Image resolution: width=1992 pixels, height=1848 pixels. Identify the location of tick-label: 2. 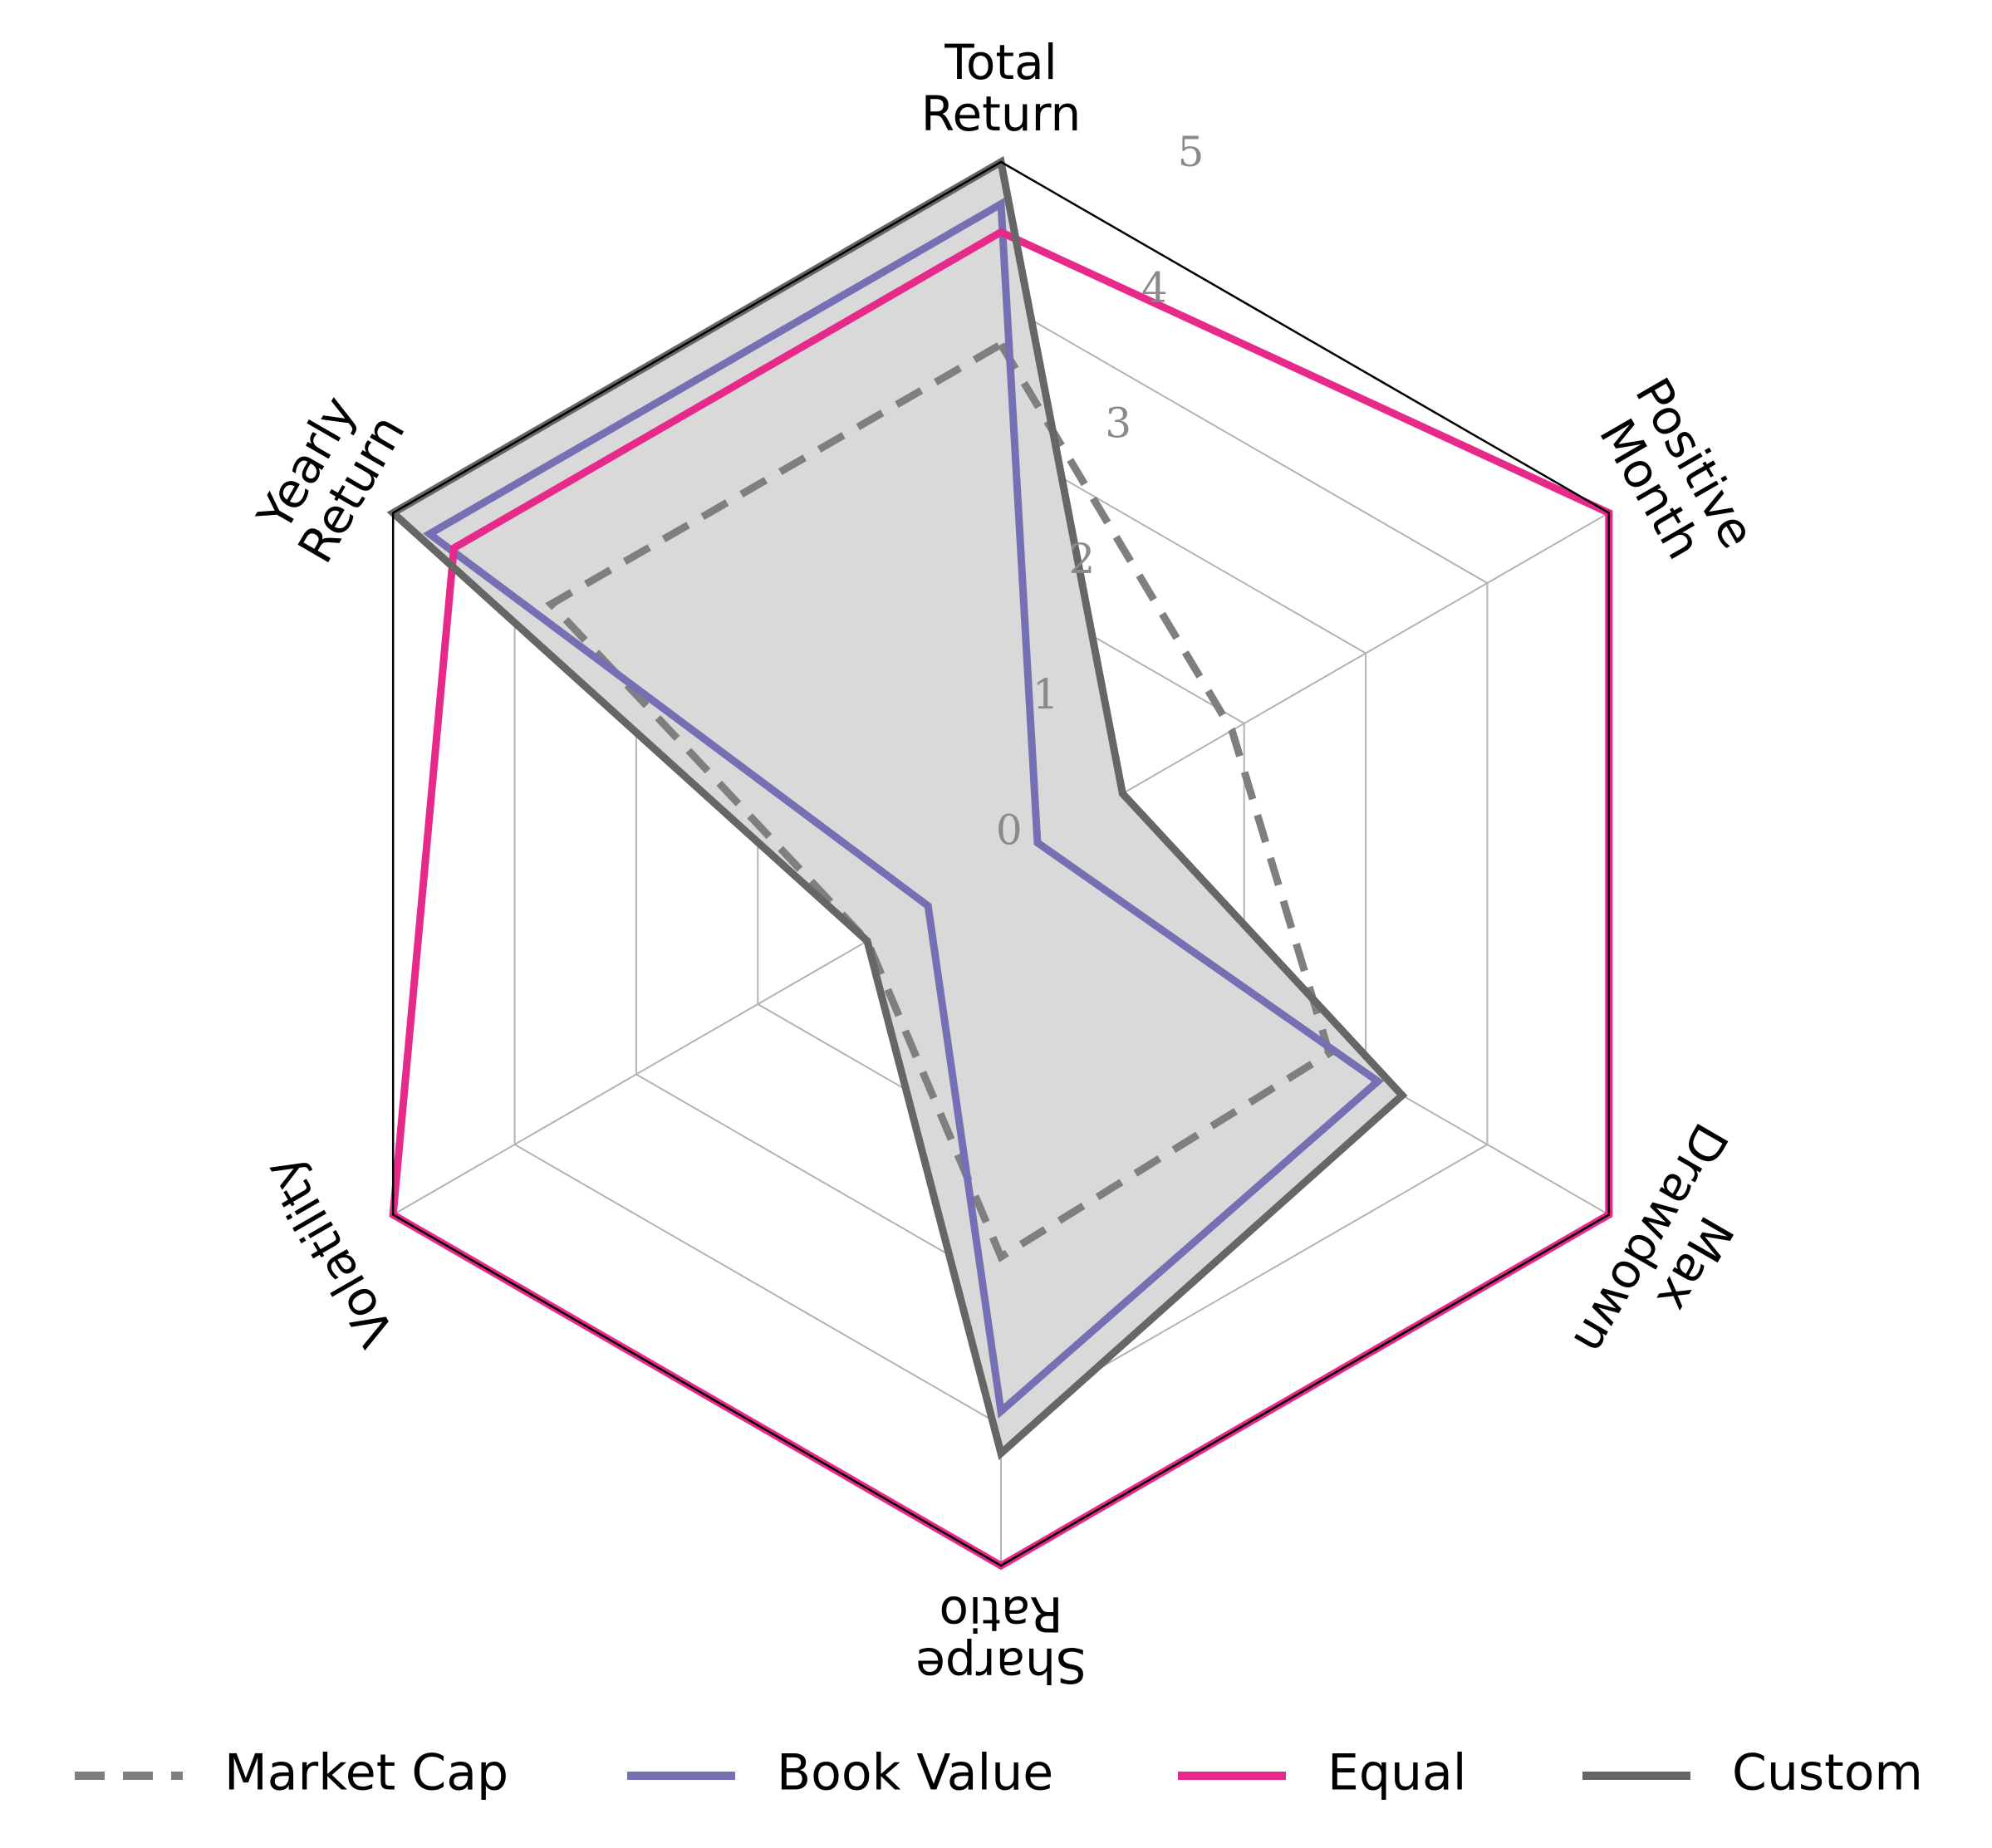
(1082, 559).